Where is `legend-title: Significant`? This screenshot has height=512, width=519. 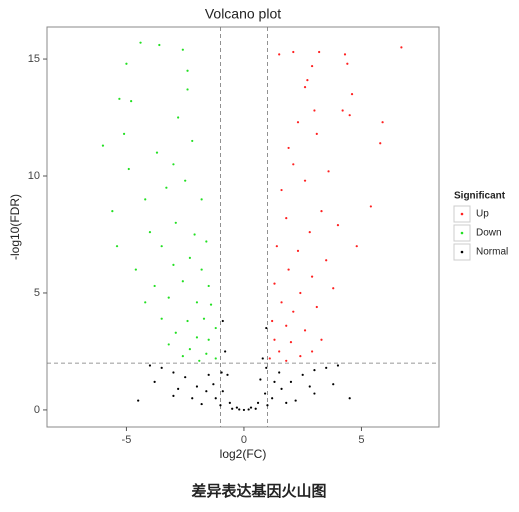
legend-title: Significant is located at coordinates (480, 196).